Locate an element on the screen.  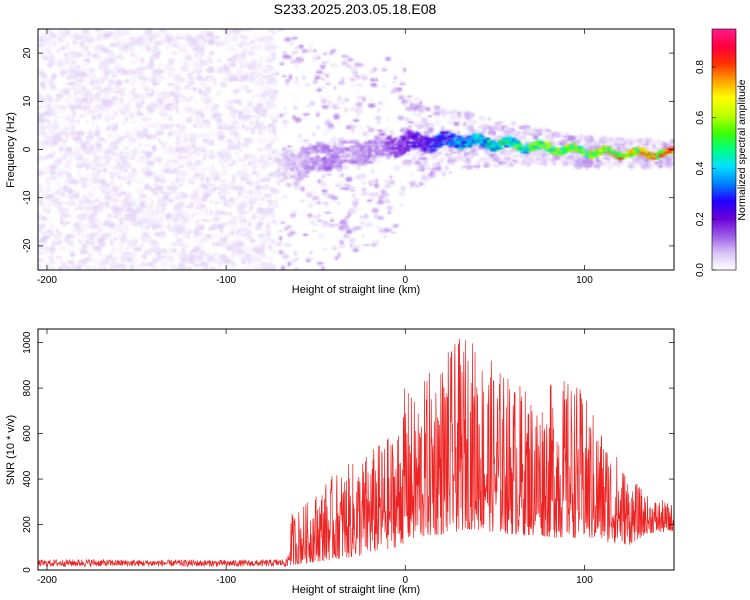
colorbar-tick-label: 0.8 is located at coordinates (700, 67).